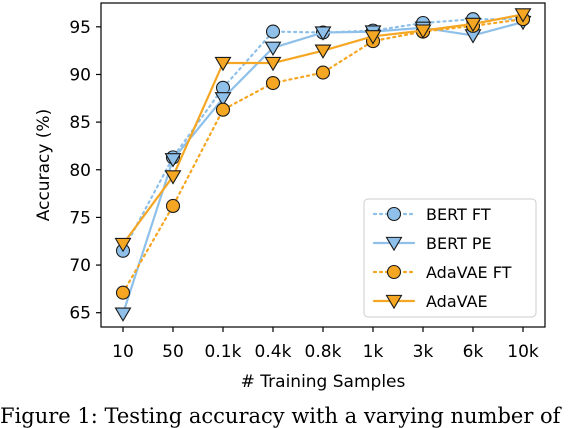 Image resolution: width=582 pixels, height=428 pixels. I want to click on x-tick-label: 6k, so click(473, 352).